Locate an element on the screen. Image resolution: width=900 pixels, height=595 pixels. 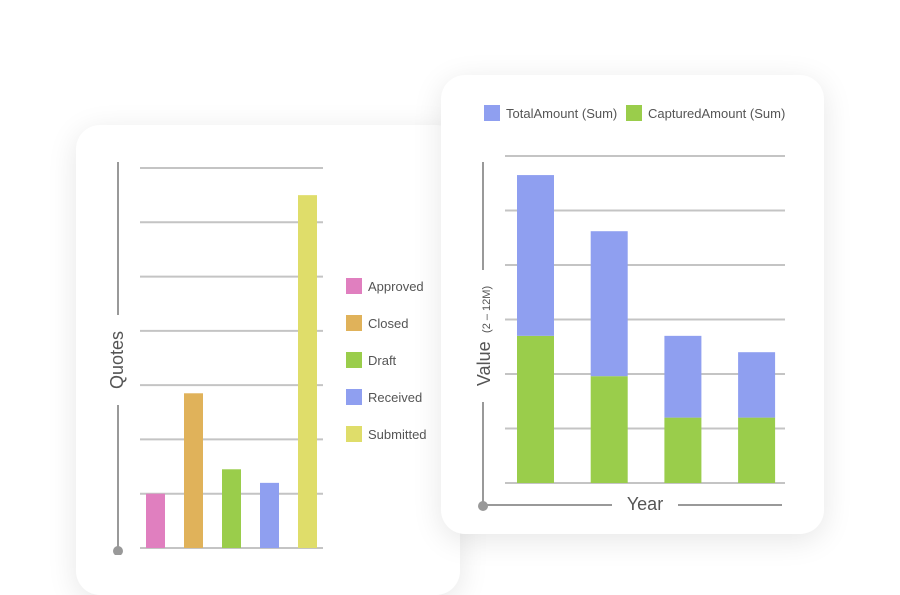
legend-swatch-approved is located at coordinates (354, 286).